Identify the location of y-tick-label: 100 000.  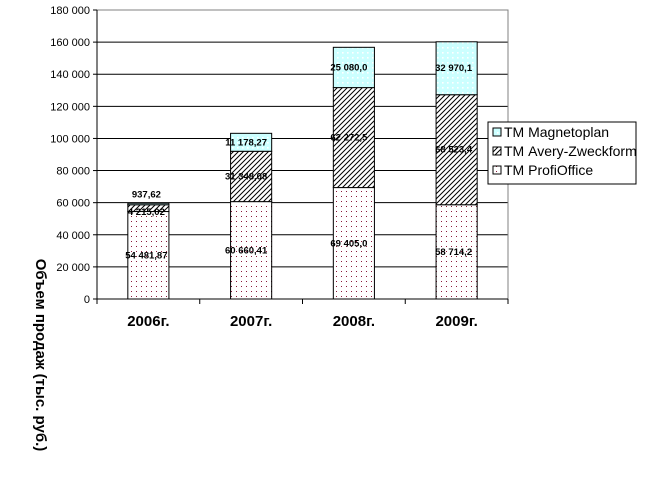
(70, 139).